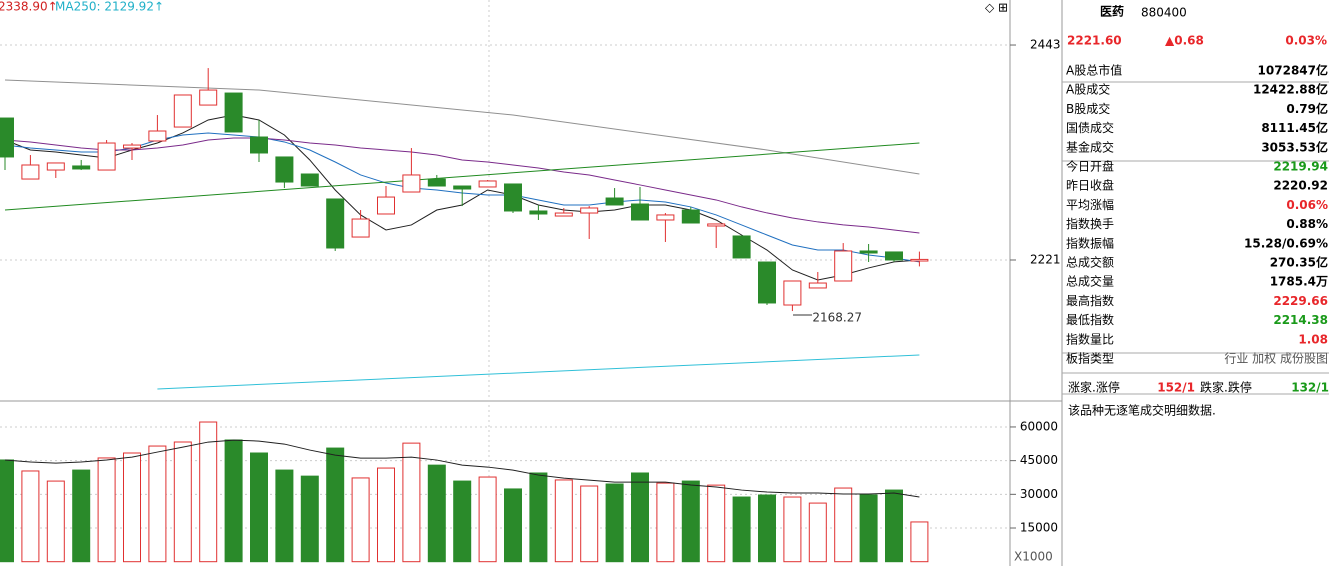 The height and width of the screenshot is (566, 1329). Describe the element at coordinates (1164, 13) in the screenshot. I see `stock-code: 880400` at that location.